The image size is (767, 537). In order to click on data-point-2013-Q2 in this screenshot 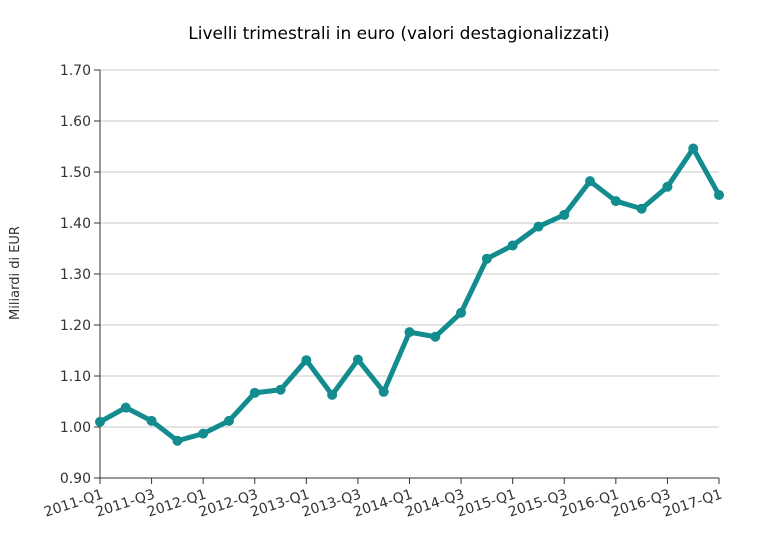, I will do `click(332, 394)`.